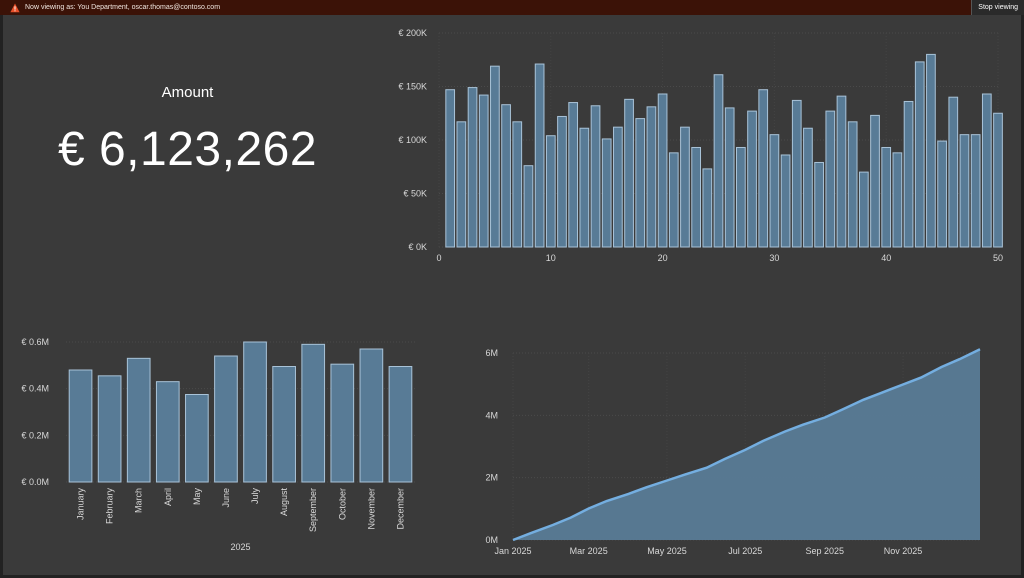 This screenshot has width=1024, height=578. I want to click on kpi-label: Amount, so click(187, 92).